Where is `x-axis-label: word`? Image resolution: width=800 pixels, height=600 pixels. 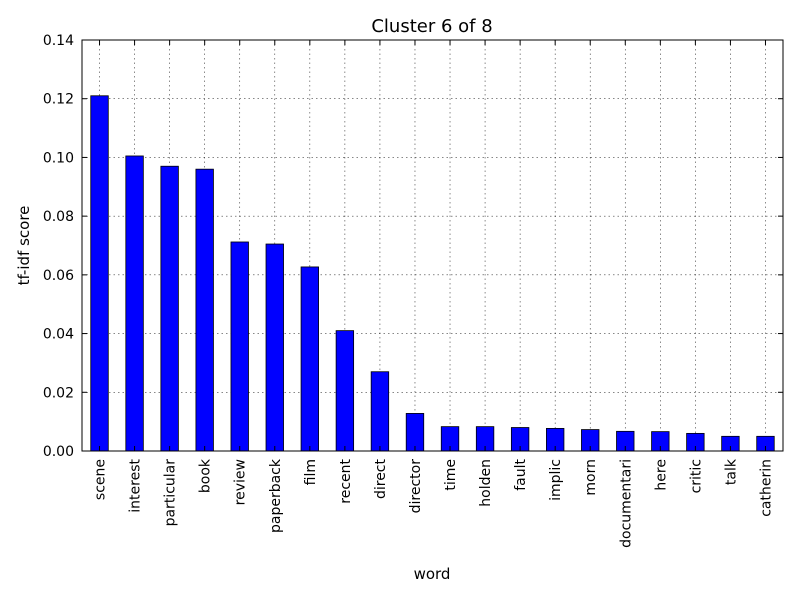
x-axis-label: word is located at coordinates (432, 574).